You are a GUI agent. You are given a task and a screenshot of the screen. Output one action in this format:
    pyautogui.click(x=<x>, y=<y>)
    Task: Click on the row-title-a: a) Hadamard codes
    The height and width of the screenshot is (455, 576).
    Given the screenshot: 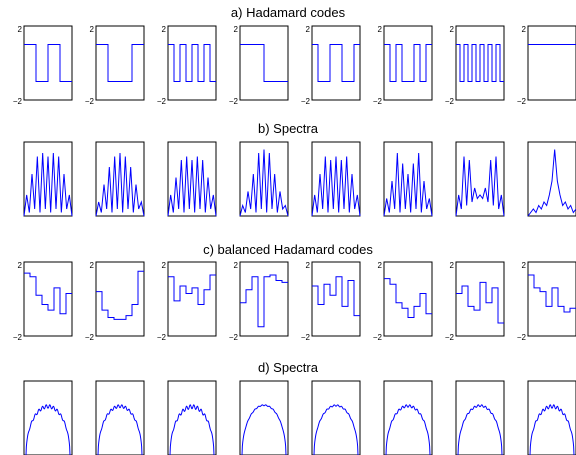 What is the action you would take?
    pyautogui.click(x=288, y=12)
    